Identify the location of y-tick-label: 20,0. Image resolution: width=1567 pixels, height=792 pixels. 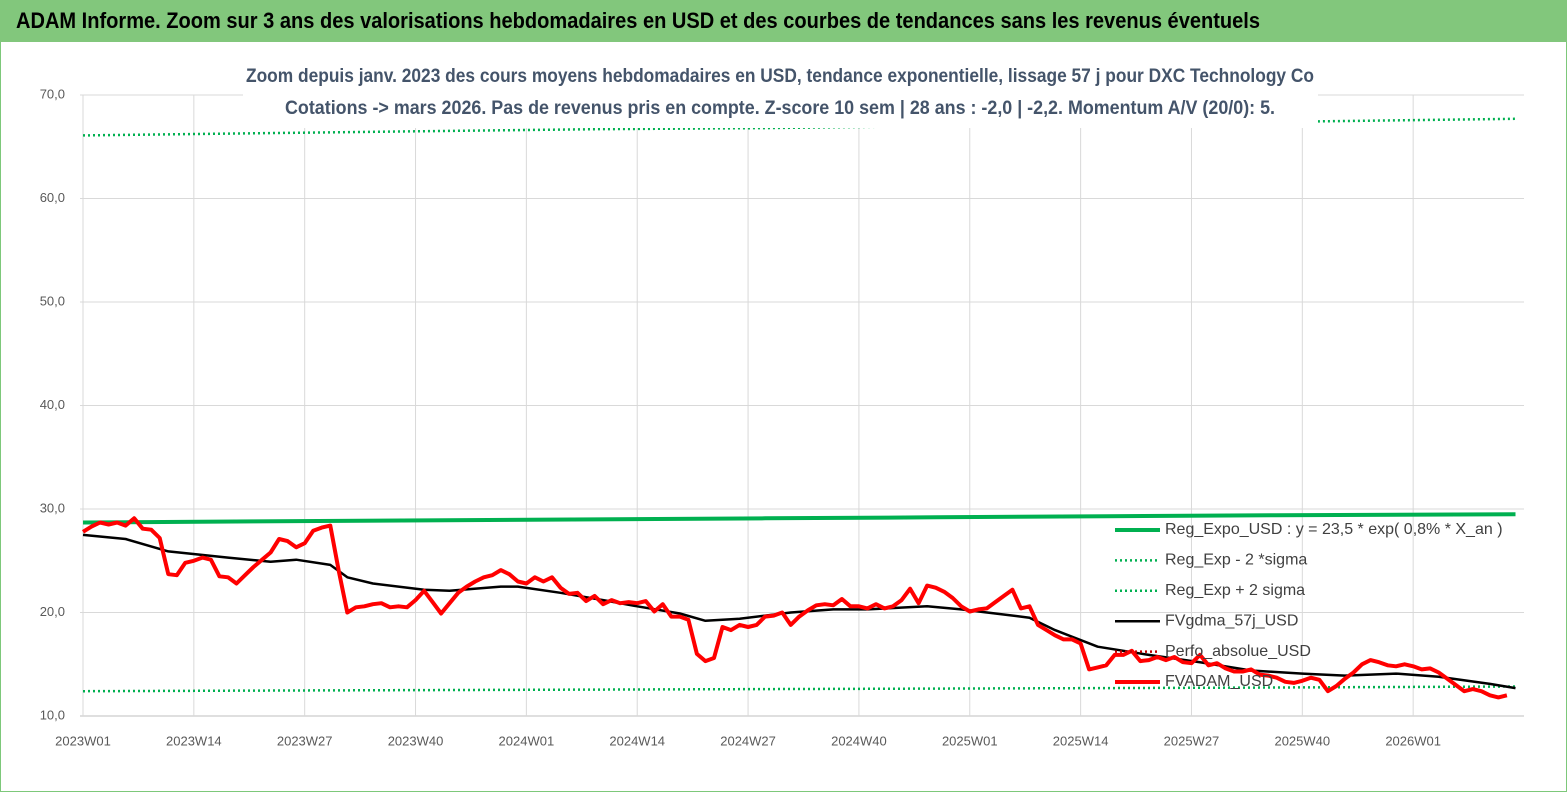
(52, 611).